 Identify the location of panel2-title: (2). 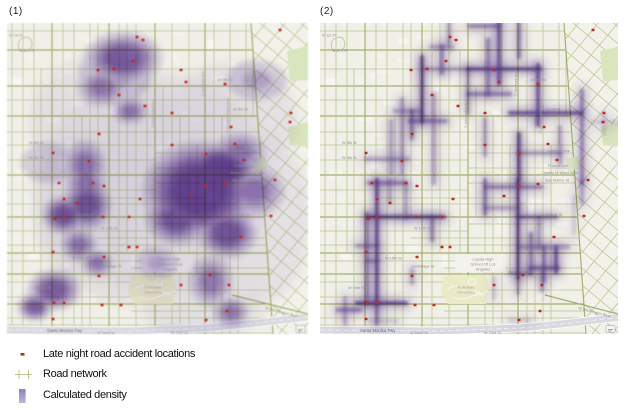
(327, 11).